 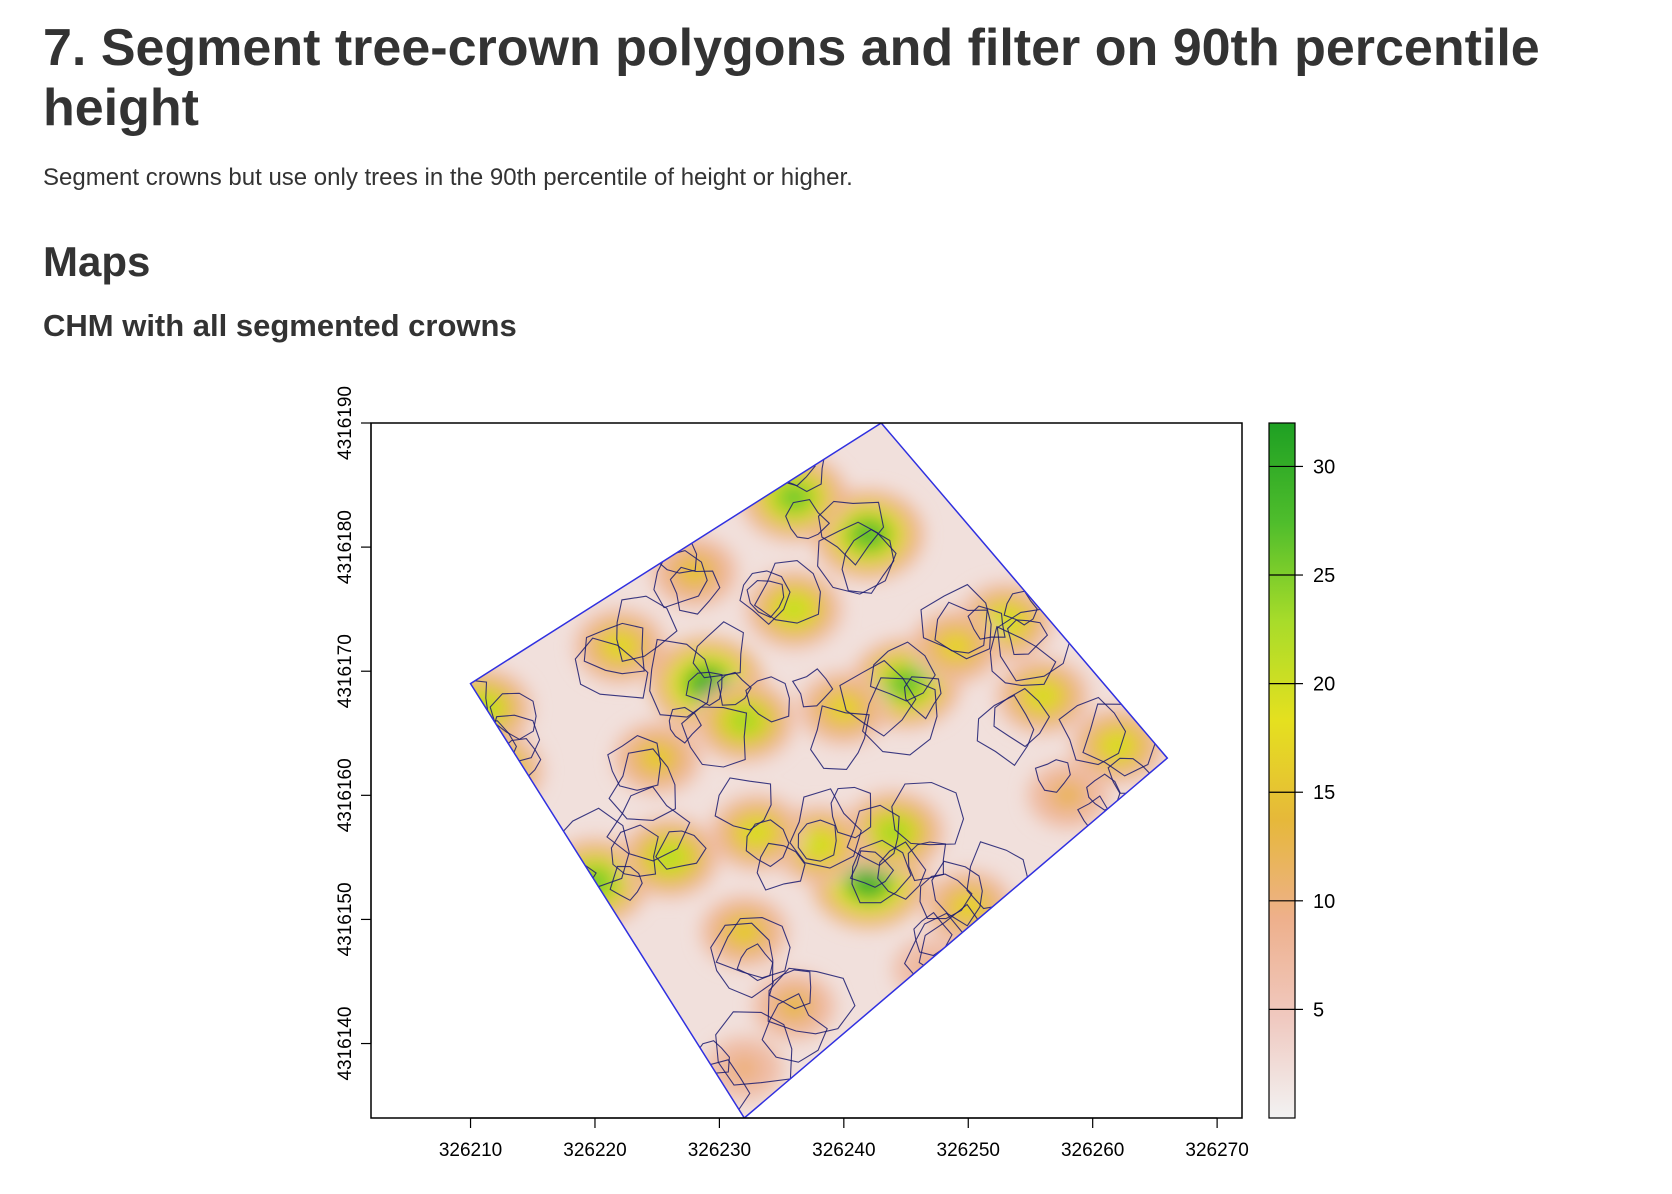 I want to click on x-tick-label: 326220, so click(x=594, y=1150).